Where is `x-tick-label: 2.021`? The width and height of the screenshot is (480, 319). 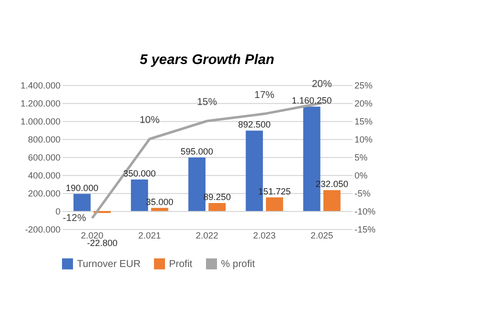
x-tick-label: 2.021 is located at coordinates (149, 235).